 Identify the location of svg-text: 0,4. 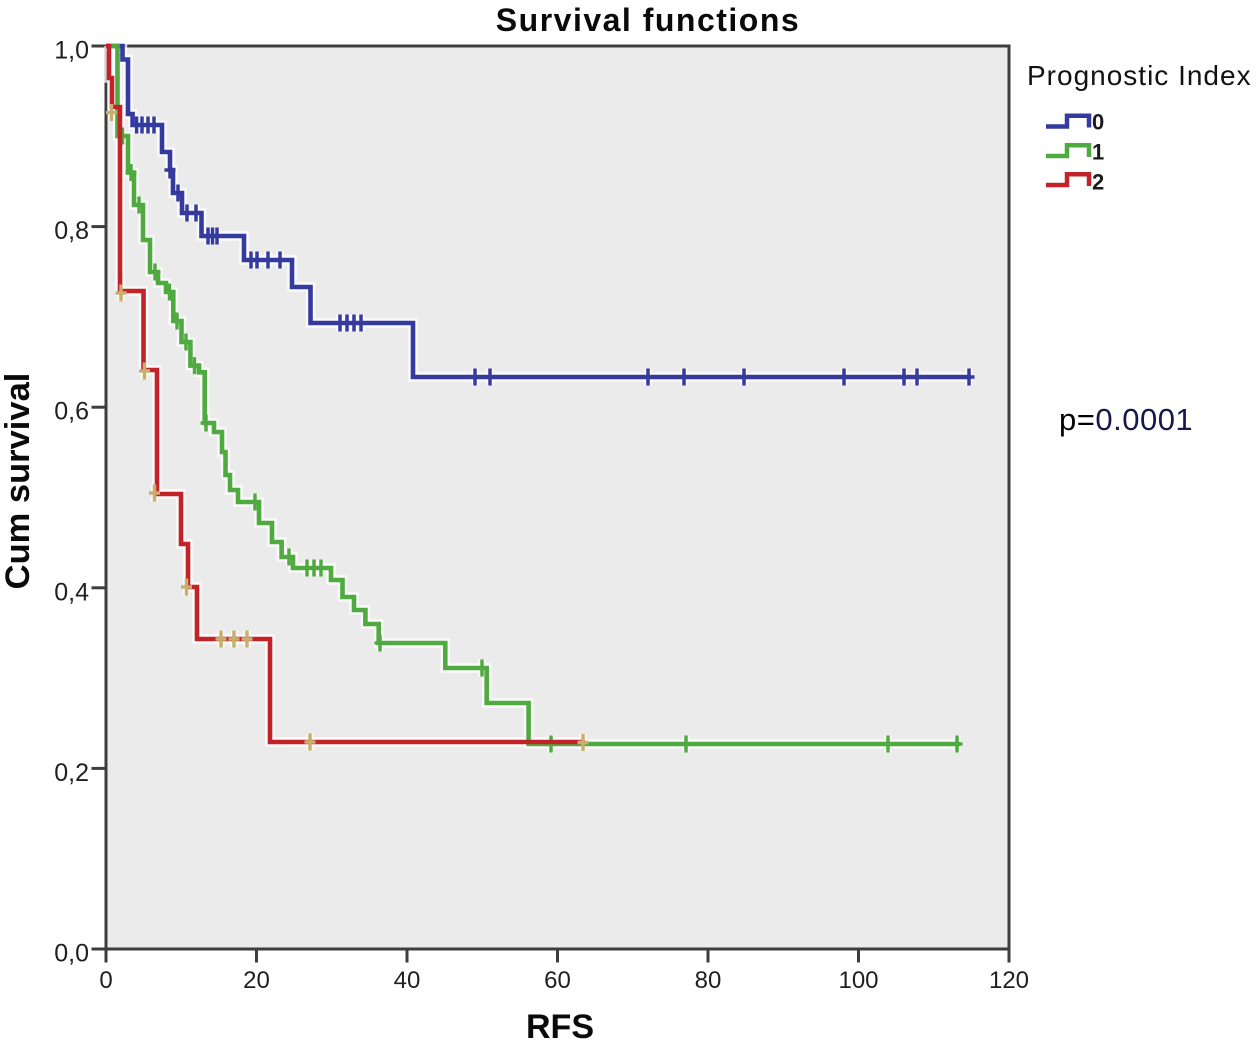
(71, 592).